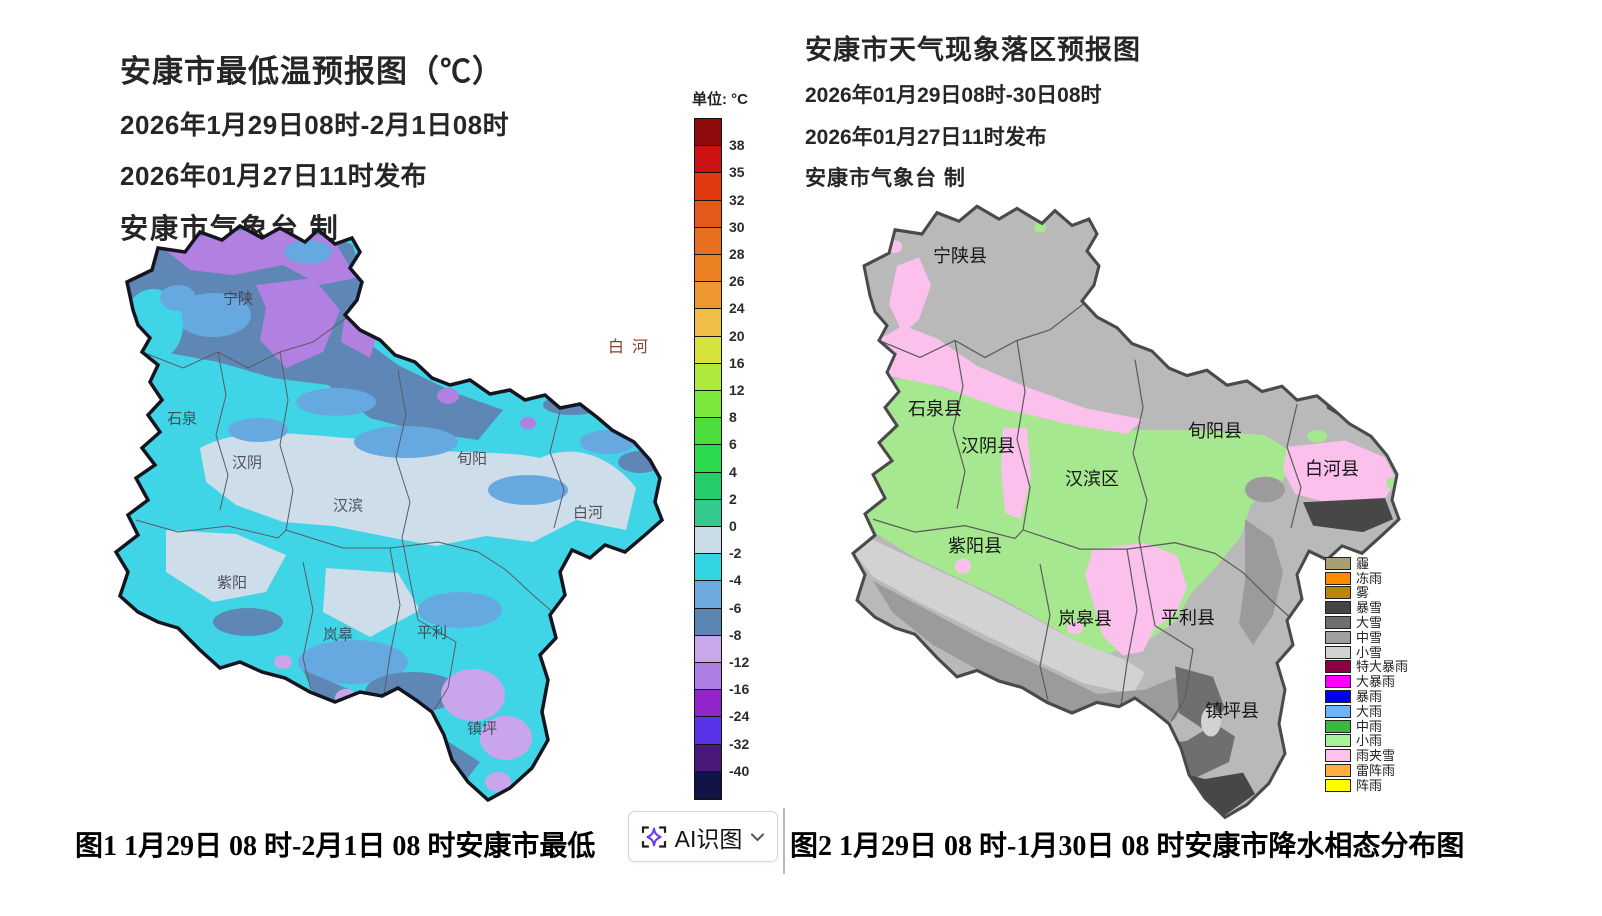  I want to click on right-map-title: 安康市天气现象落区预报图, so click(973, 50).